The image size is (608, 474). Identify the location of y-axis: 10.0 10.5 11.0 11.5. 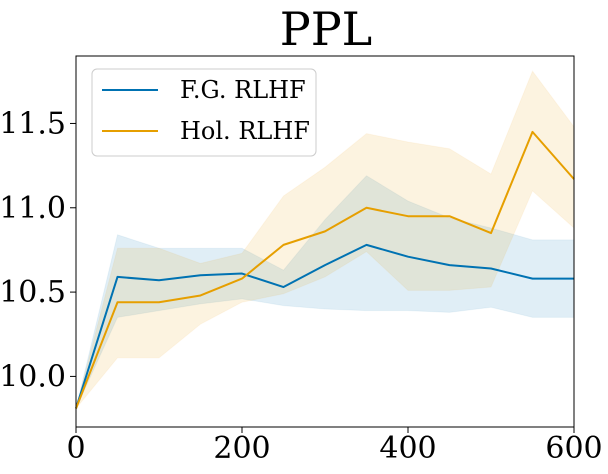
(38, 250).